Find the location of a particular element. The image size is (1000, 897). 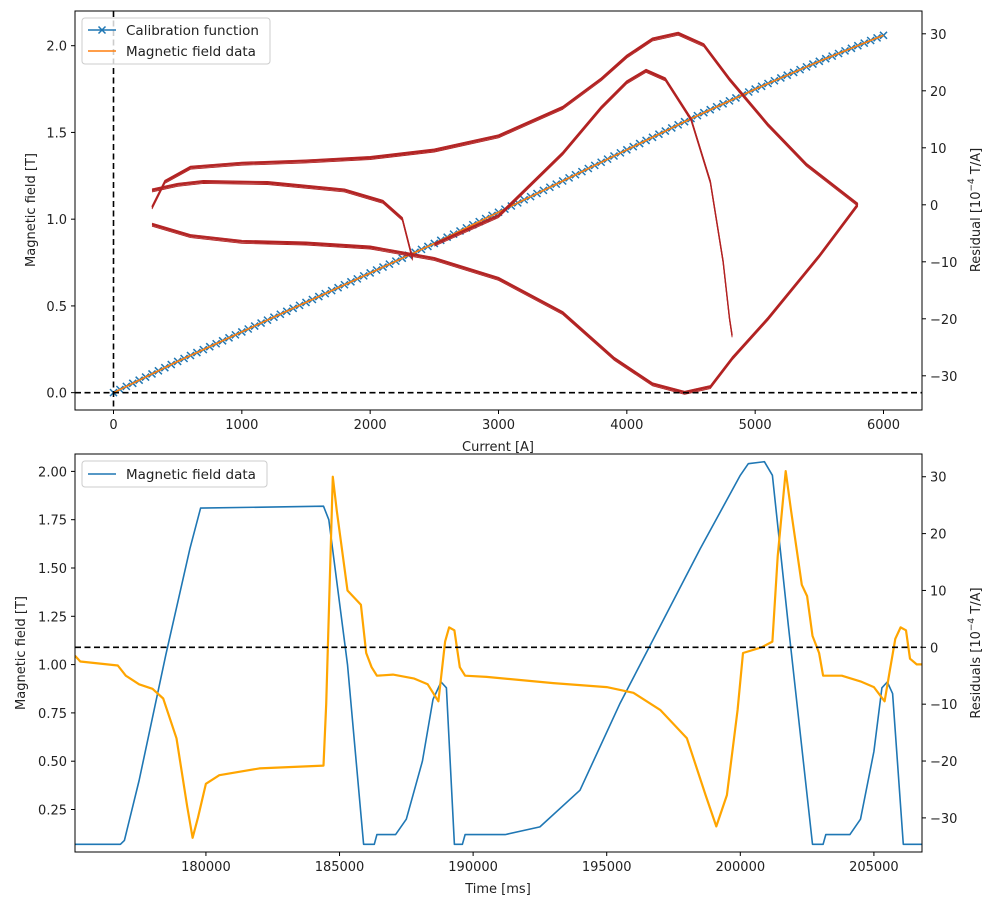

y-tick-label: 0.0 is located at coordinates (56, 394).